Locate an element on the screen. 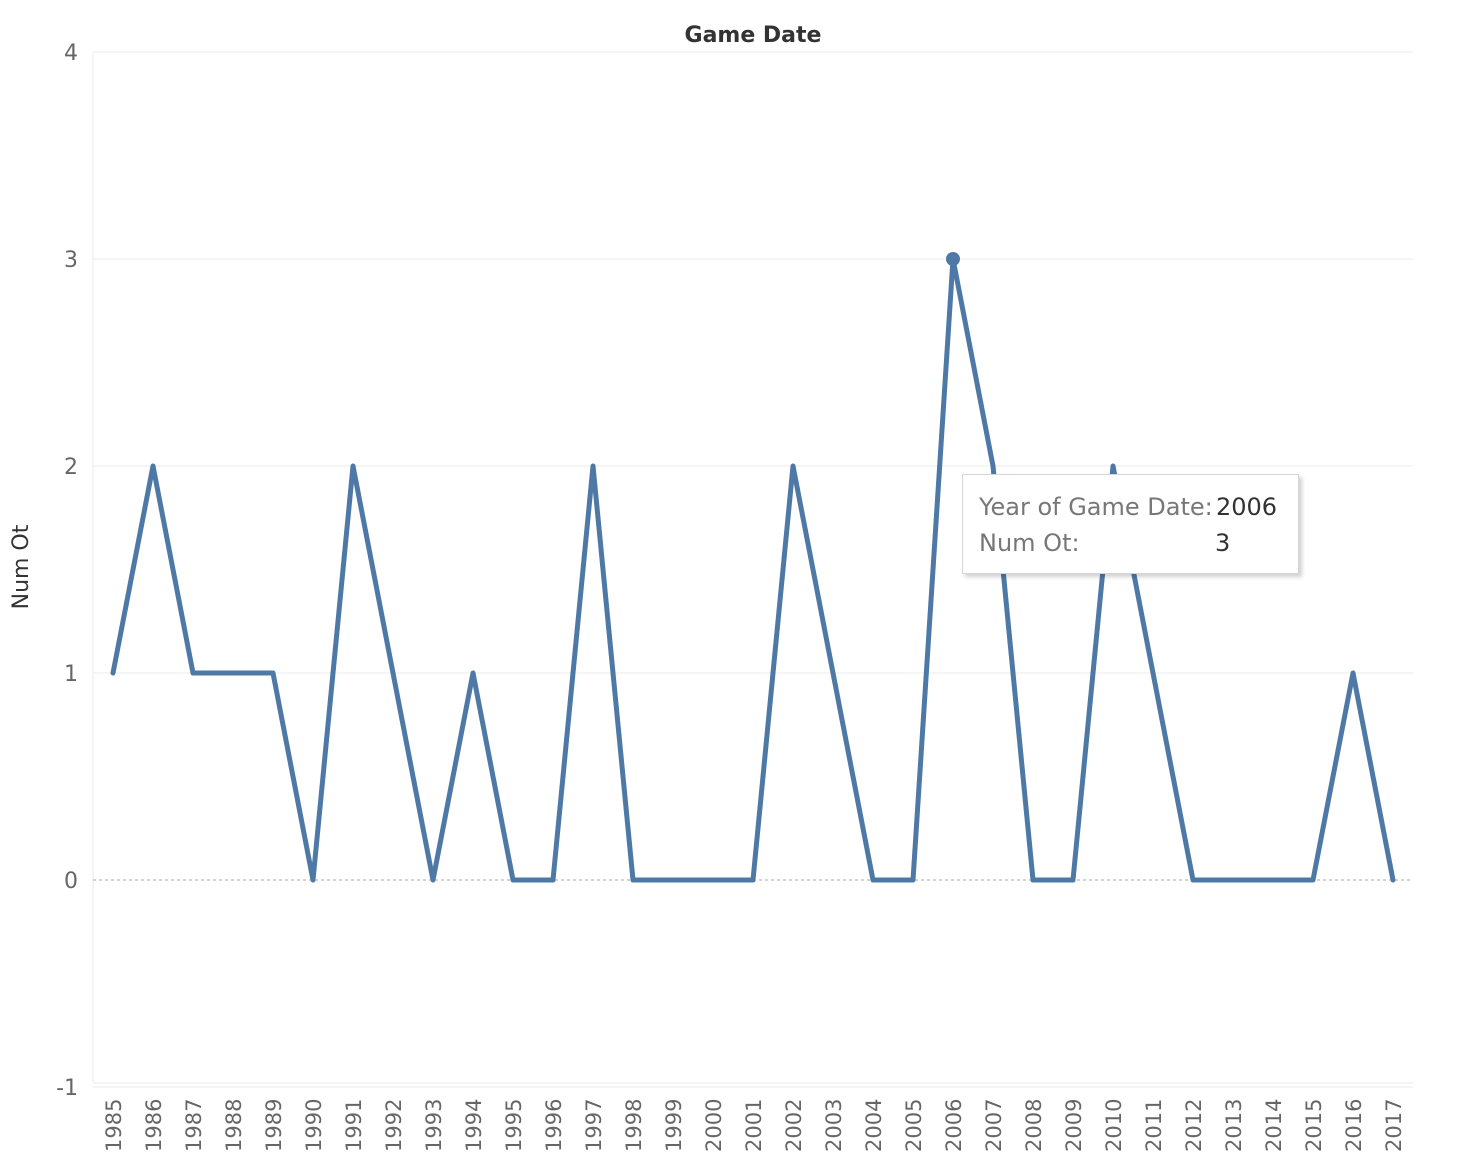 The height and width of the screenshot is (1168, 1482). x-tick-label: 1985 is located at coordinates (114, 1125).